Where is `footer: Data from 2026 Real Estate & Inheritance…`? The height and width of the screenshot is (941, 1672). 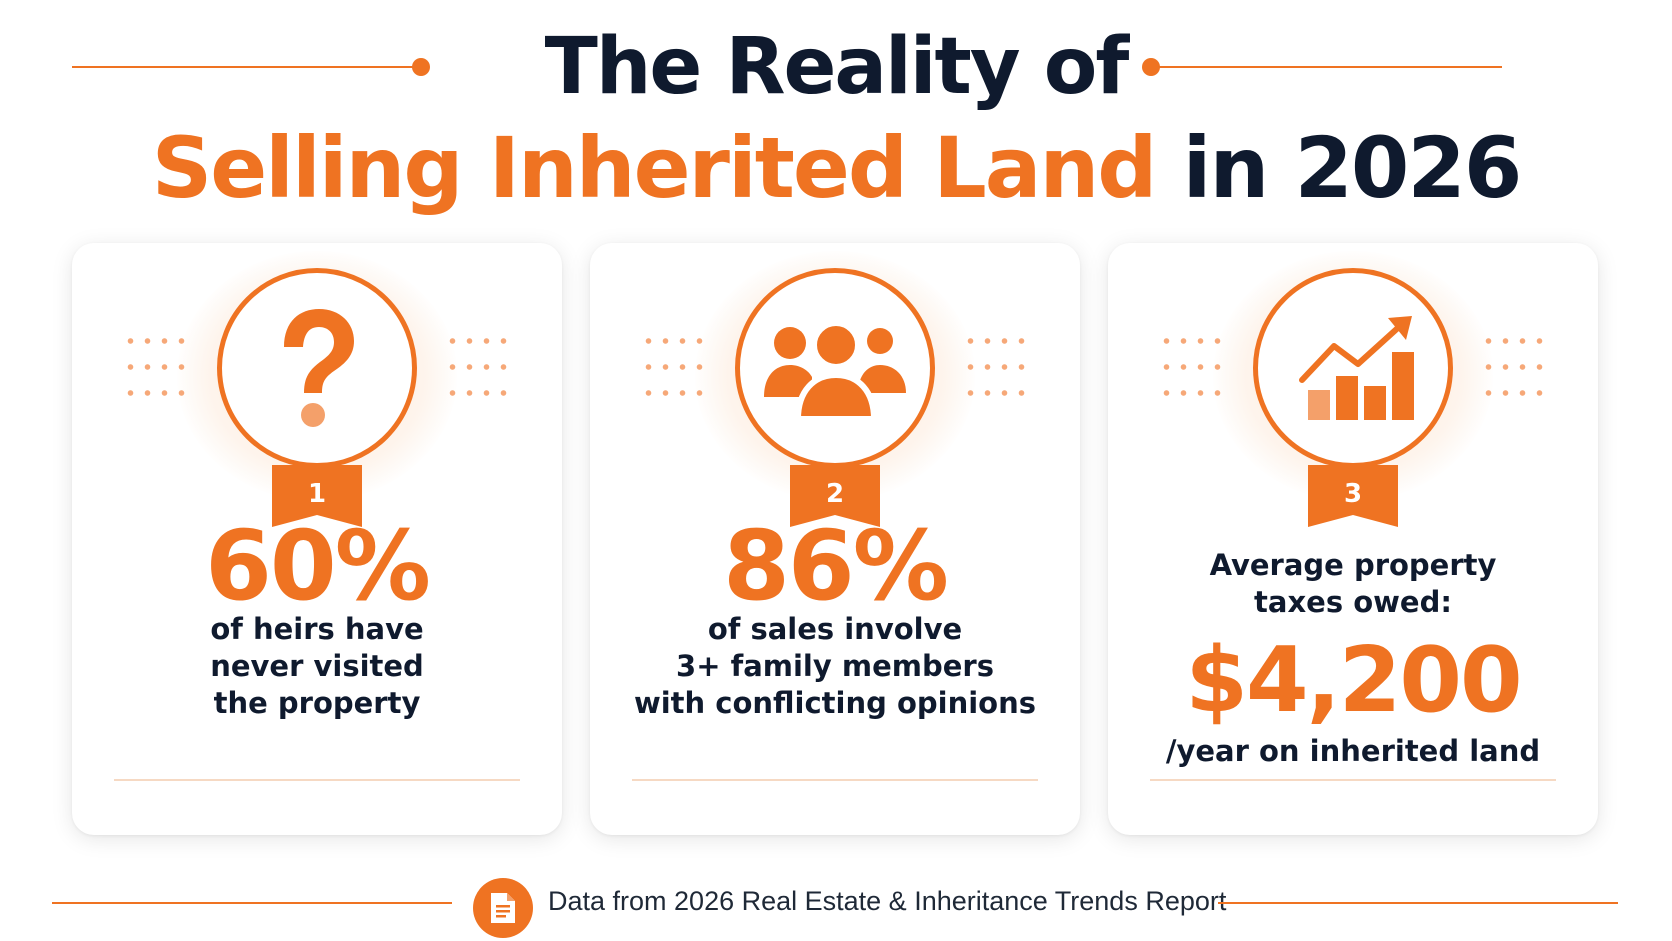
footer: Data from 2026 Real Estate & Inheritance… is located at coordinates (836, 905).